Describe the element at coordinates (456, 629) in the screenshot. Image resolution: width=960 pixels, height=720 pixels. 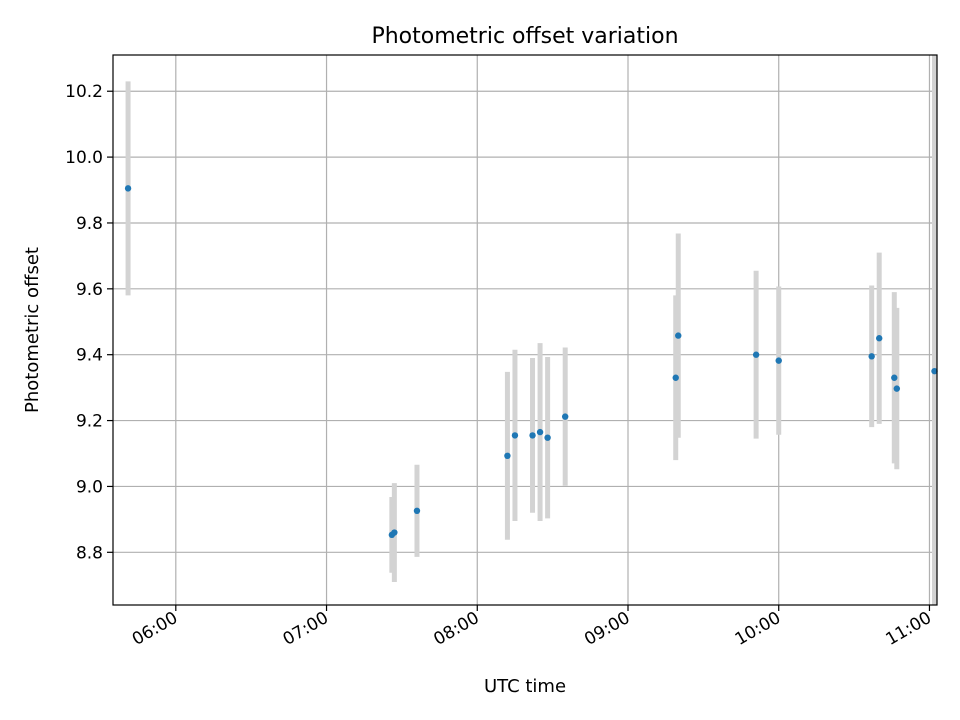
I see `x-tick-label: 08:00` at that location.